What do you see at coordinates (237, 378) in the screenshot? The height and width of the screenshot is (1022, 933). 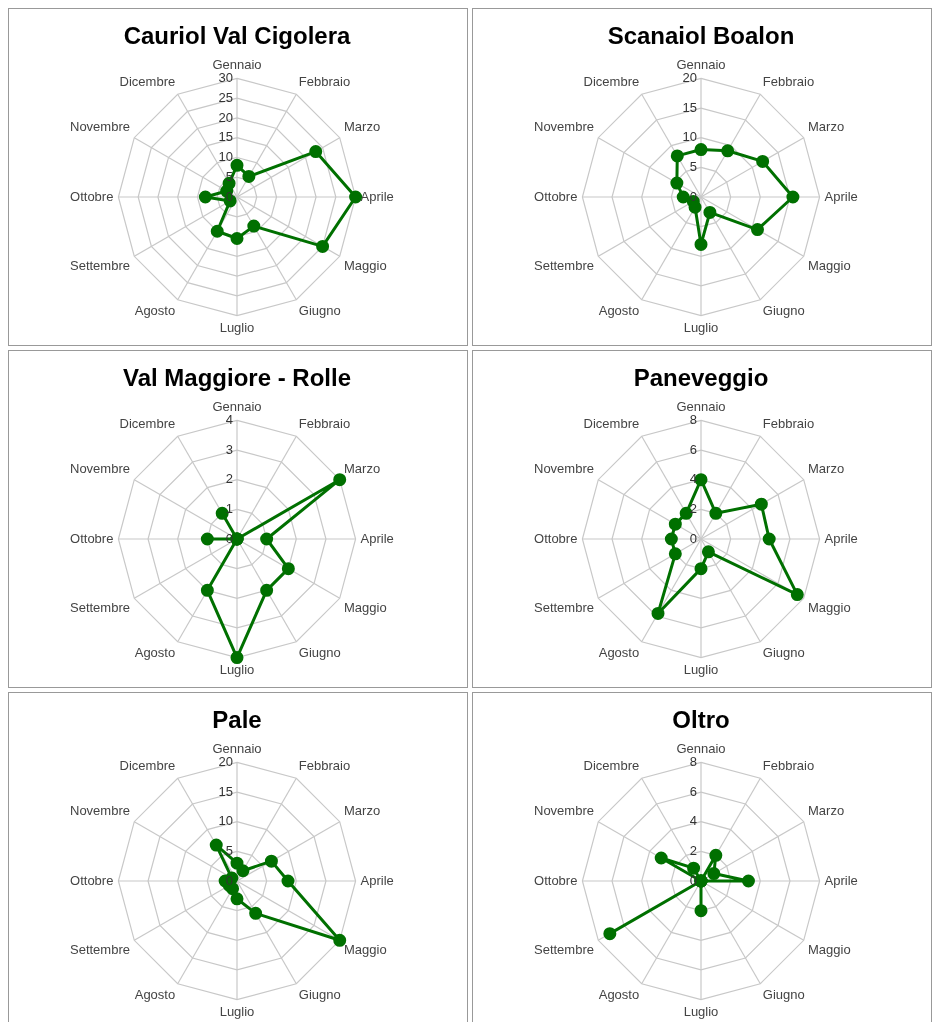 I see `chart-title: Val Maggiore - Rolle` at bounding box center [237, 378].